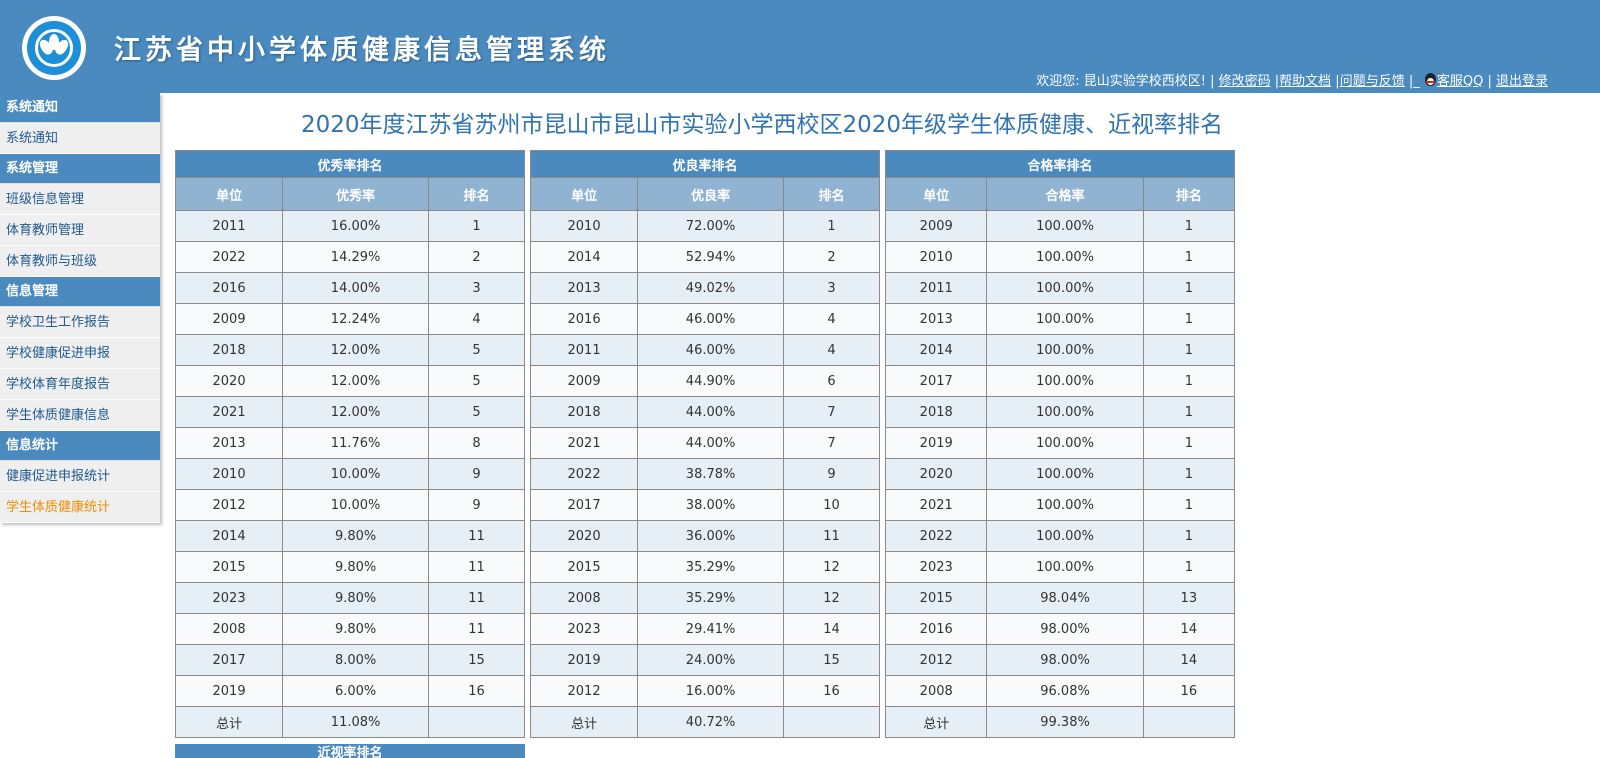  Describe the element at coordinates (356, 722) in the screenshot. I see `total-cell: 11.08%` at that location.